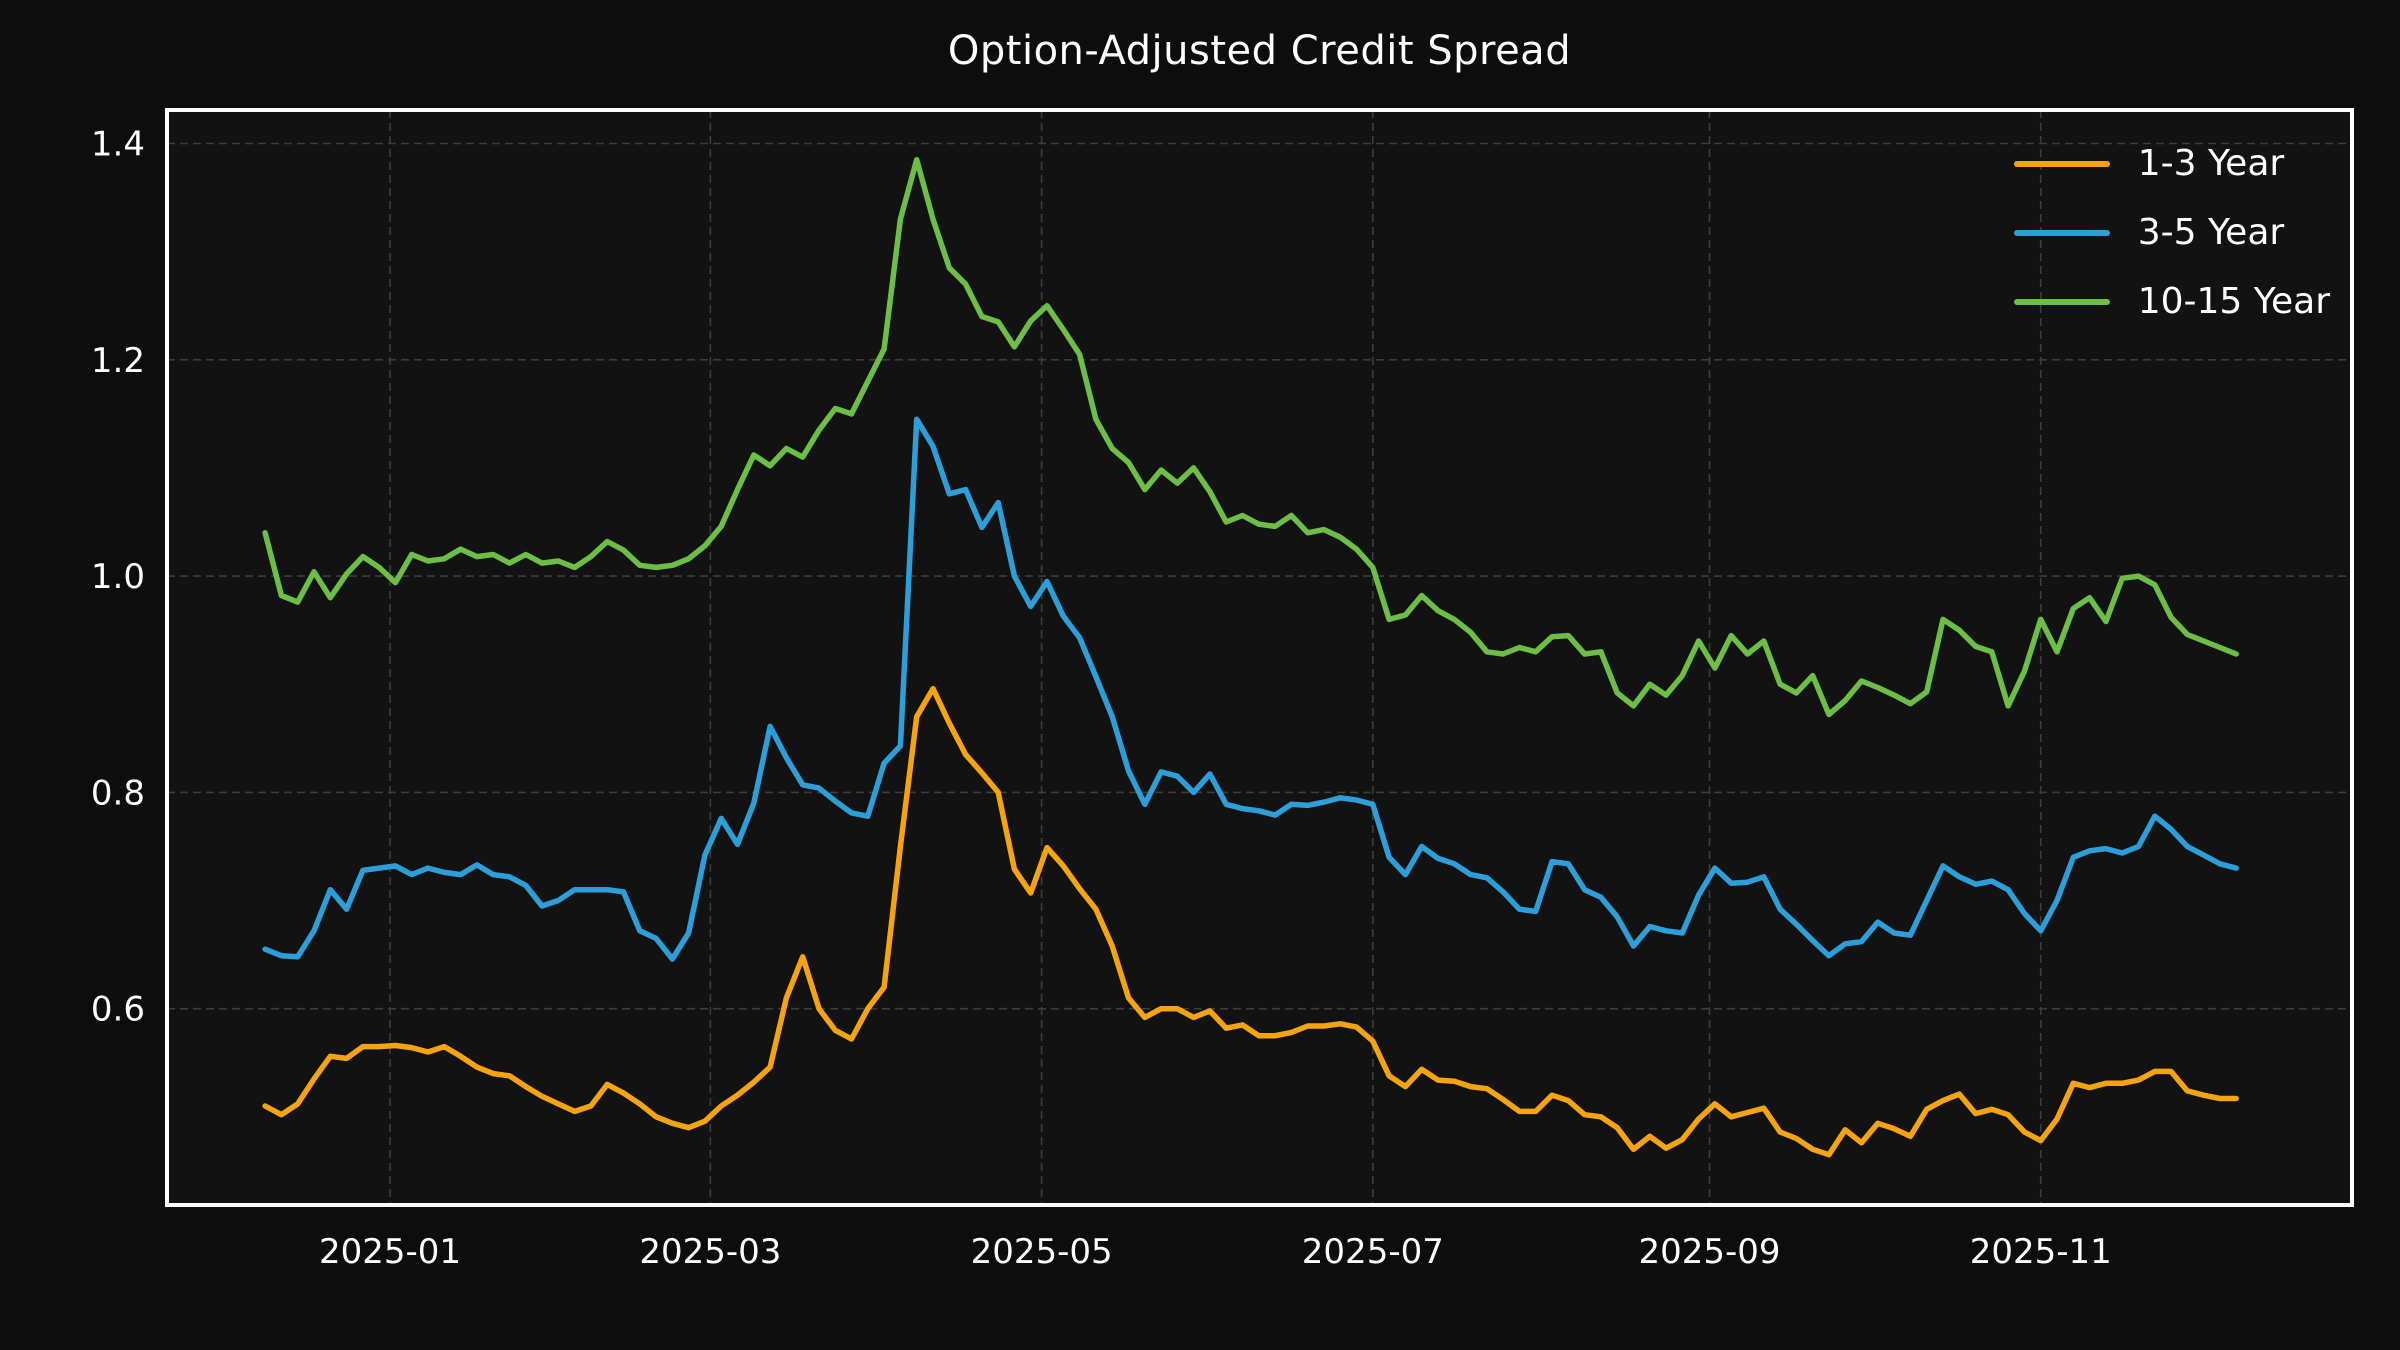 This screenshot has height=1350, width=2400. I want to click on legend-item-1-3-year: 1-3 Year, so click(2171, 163).